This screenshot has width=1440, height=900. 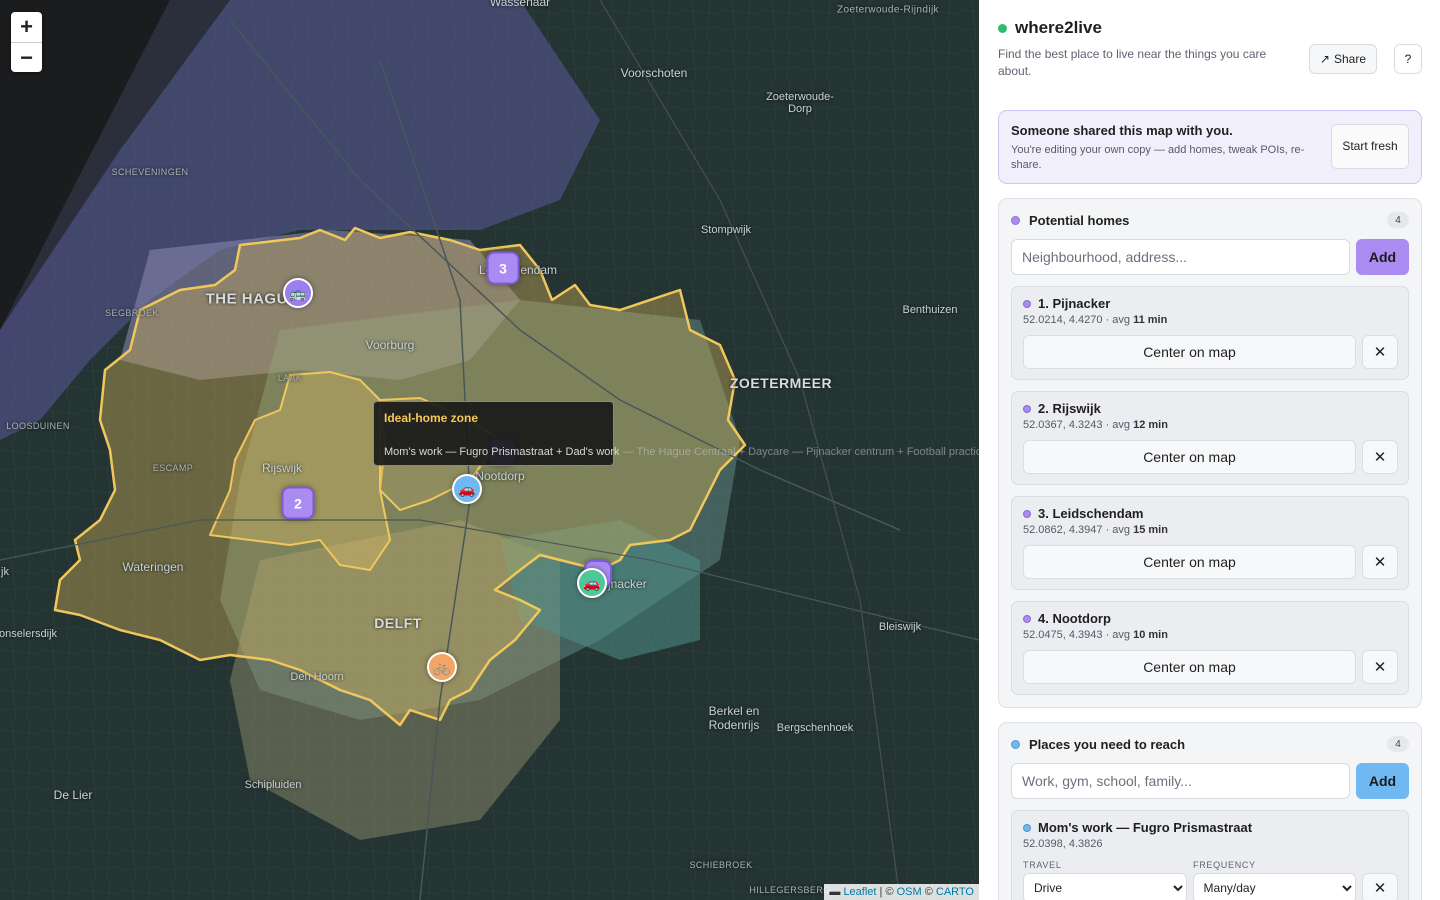 I want to click on travel-mode-select: Drive, so click(x=1105, y=886).